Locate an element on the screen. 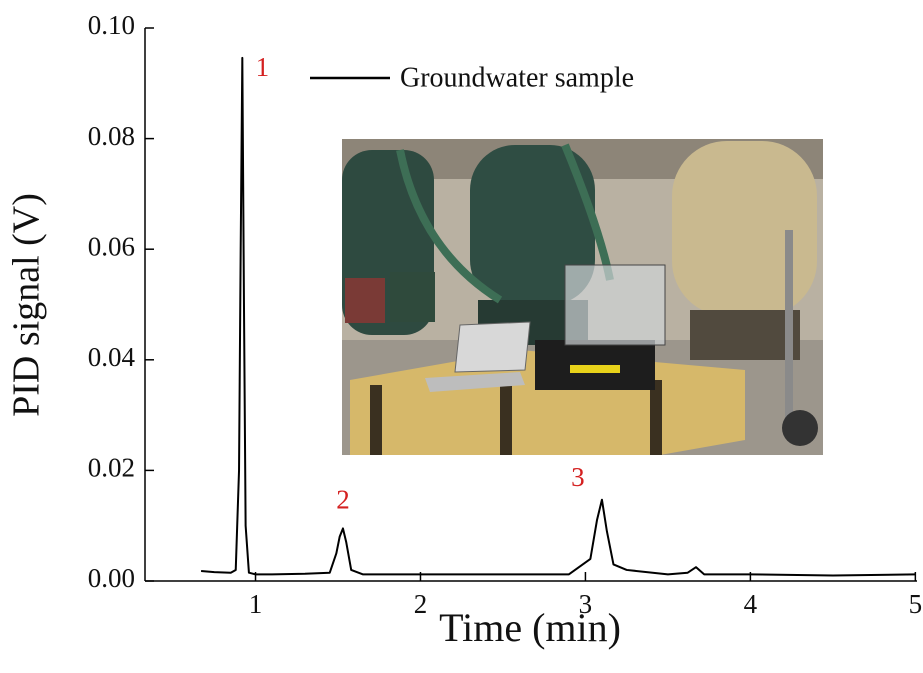  x-tick-label: 2 is located at coordinates (421, 604).